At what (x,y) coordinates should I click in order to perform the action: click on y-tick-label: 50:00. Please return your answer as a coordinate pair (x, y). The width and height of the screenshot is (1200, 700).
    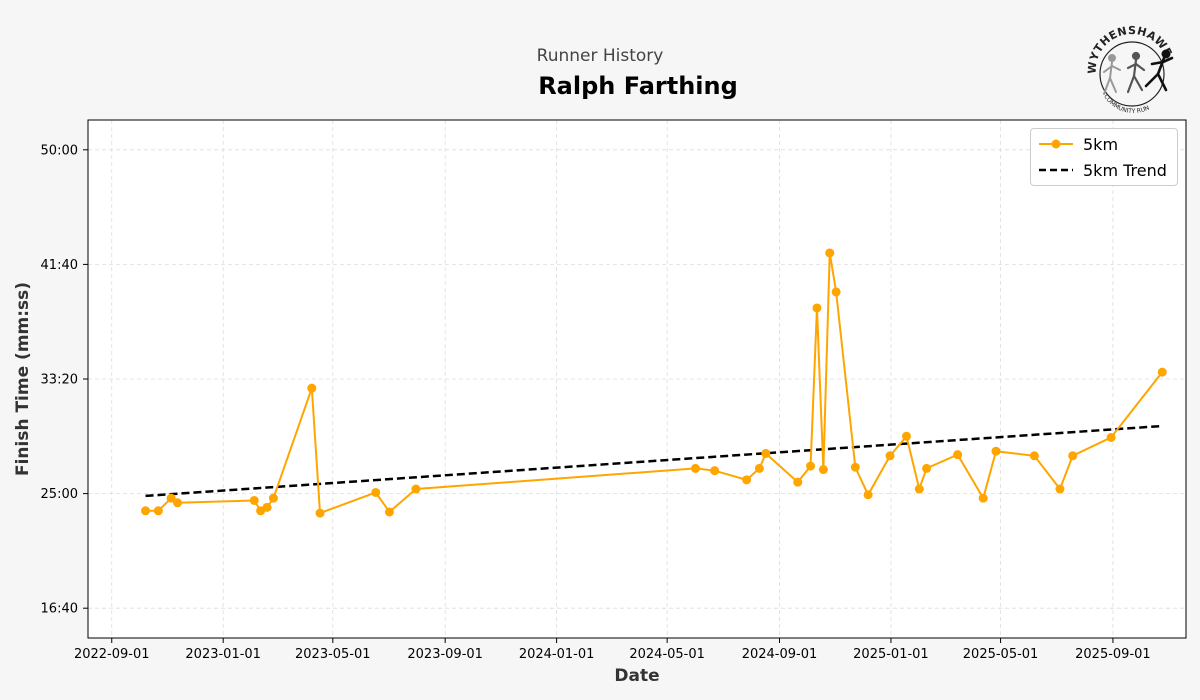
    Looking at the image, I should click on (59, 150).